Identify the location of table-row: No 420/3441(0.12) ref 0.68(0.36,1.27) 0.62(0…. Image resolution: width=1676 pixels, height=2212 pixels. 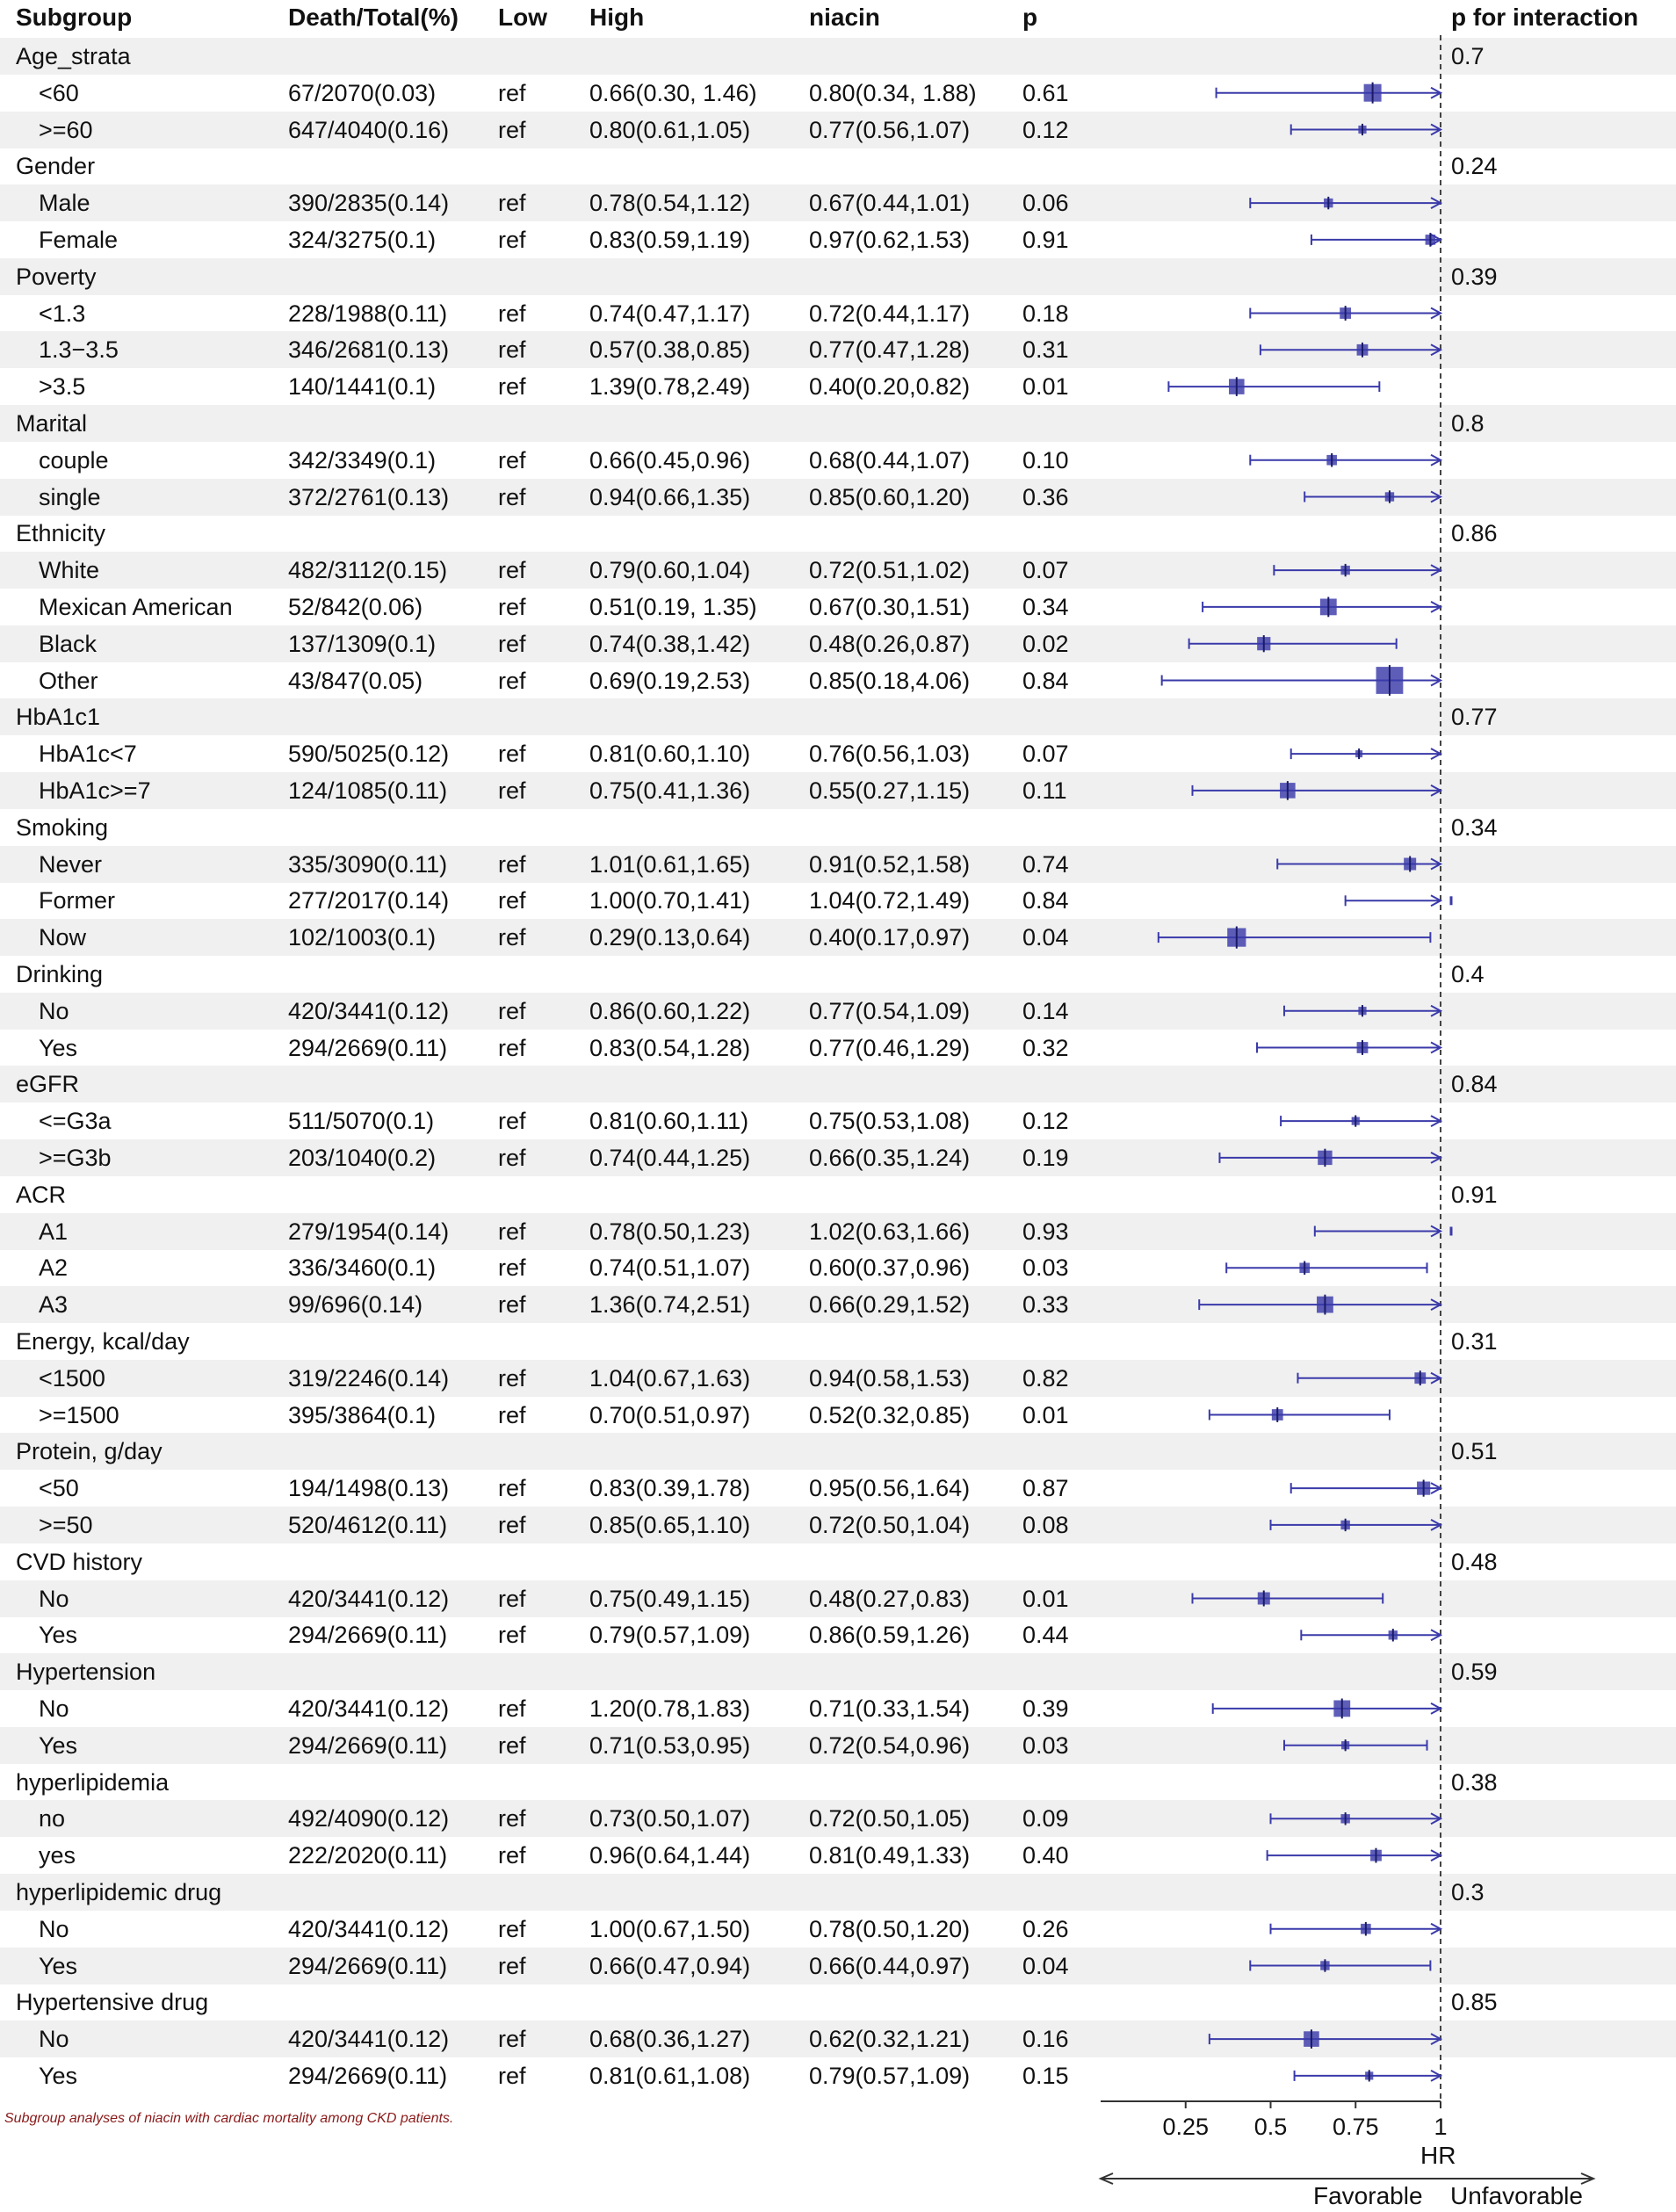
(838, 2039).